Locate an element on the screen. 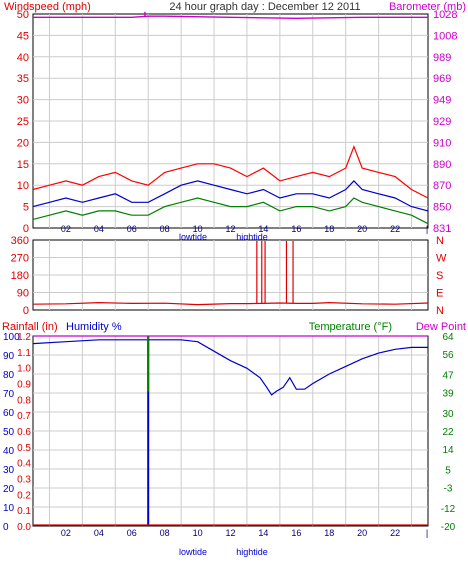 Image resolution: width=468 pixels, height=564 pixels. temperature-tick-label: 56 is located at coordinates (448, 355).